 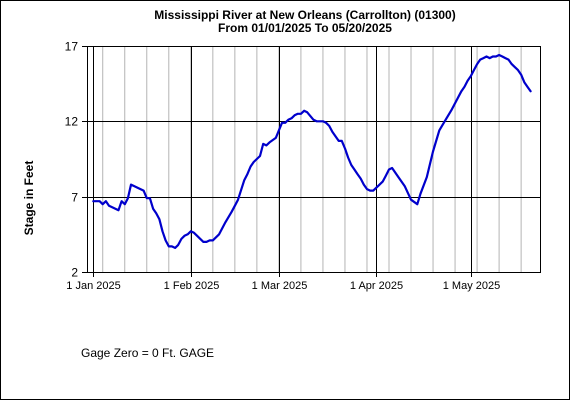 I want to click on chart-subtitle: From 01/01/2025 To 05/20/2025, so click(x=305, y=28).